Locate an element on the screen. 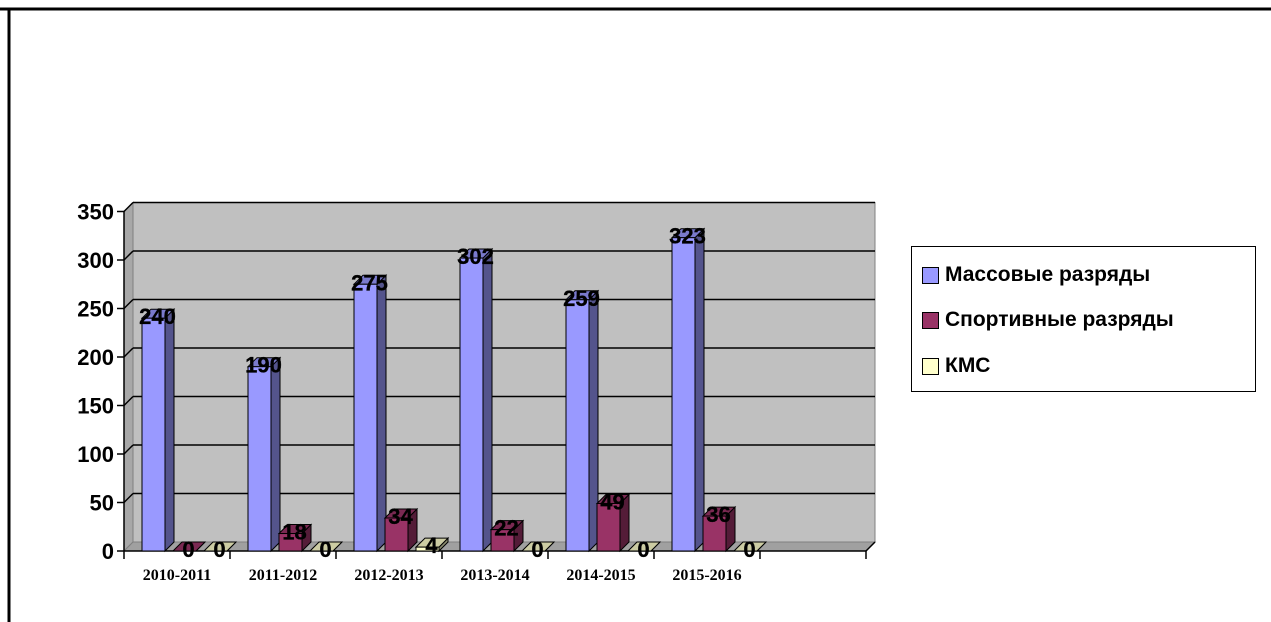 This screenshot has width=1271, height=622. data-label: 34 is located at coordinates (400, 516).